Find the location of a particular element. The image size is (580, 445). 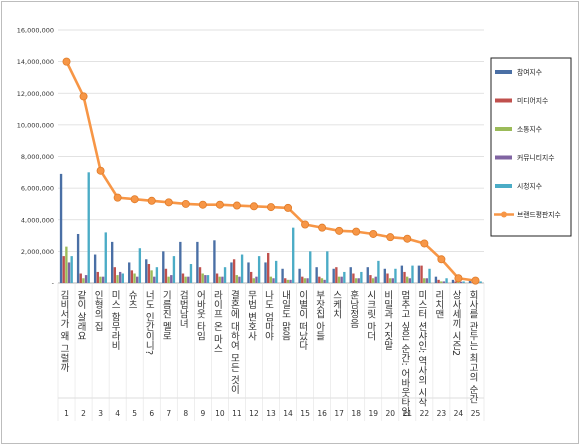

x-number-label: 4 is located at coordinates (117, 413).